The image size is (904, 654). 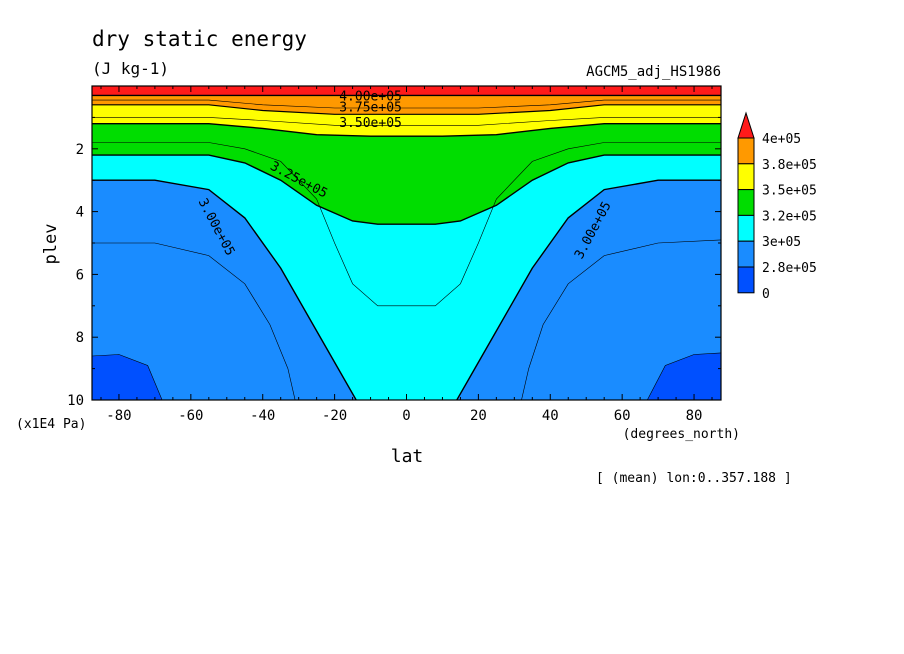 I want to click on dataset-label: AGCM5_adj_HS1986, so click(x=653, y=72).